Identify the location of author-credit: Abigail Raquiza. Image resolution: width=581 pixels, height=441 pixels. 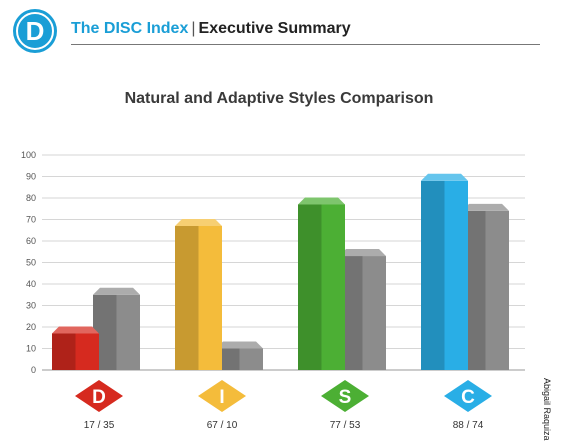
(547, 409).